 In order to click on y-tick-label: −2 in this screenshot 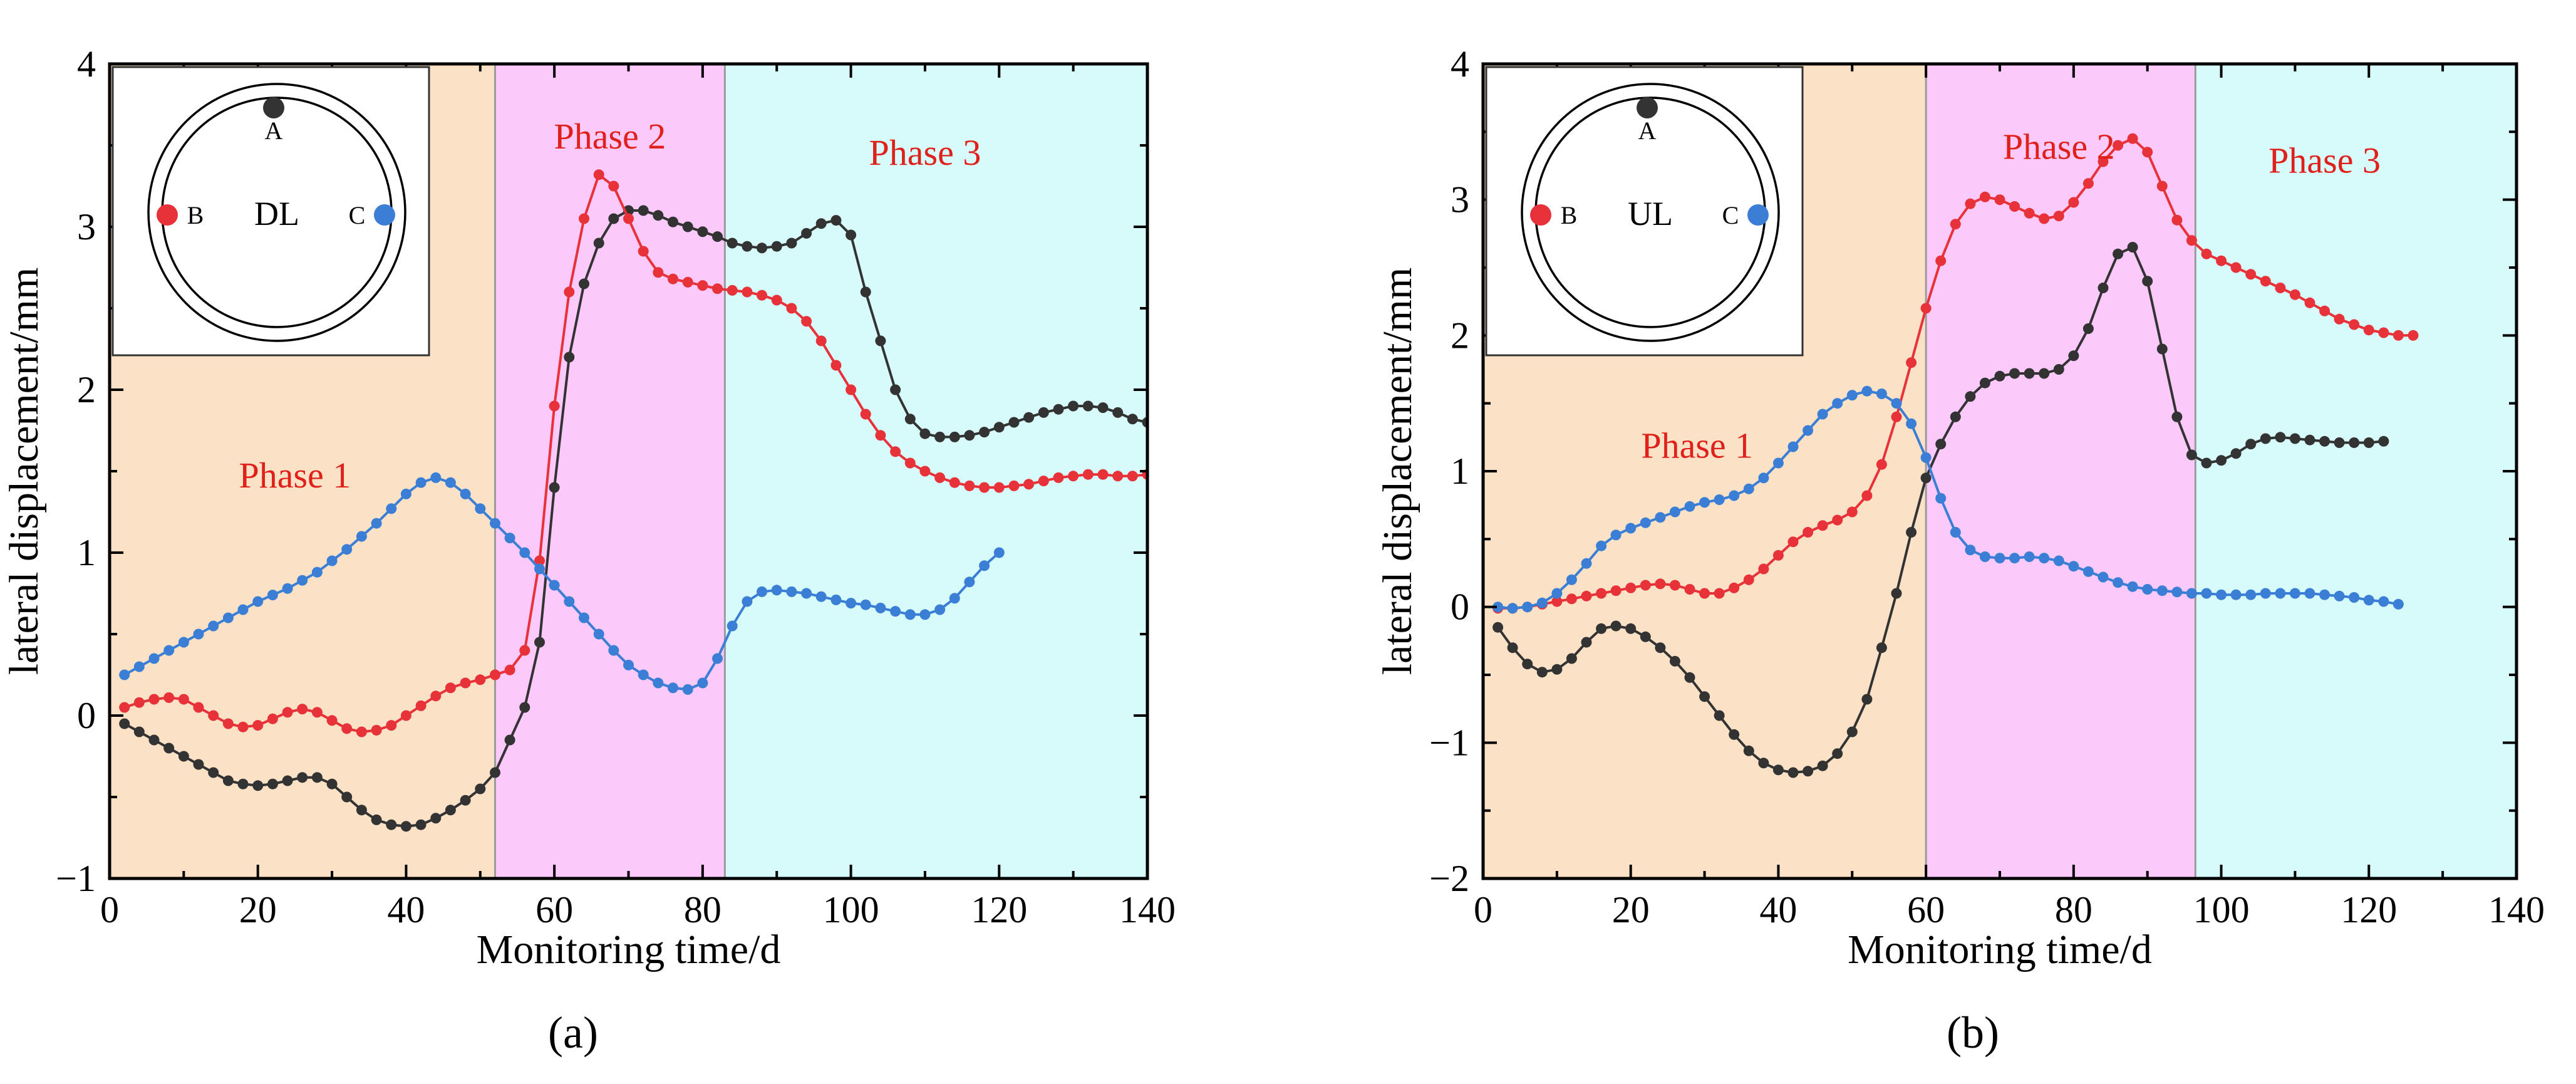, I will do `click(1449, 879)`.